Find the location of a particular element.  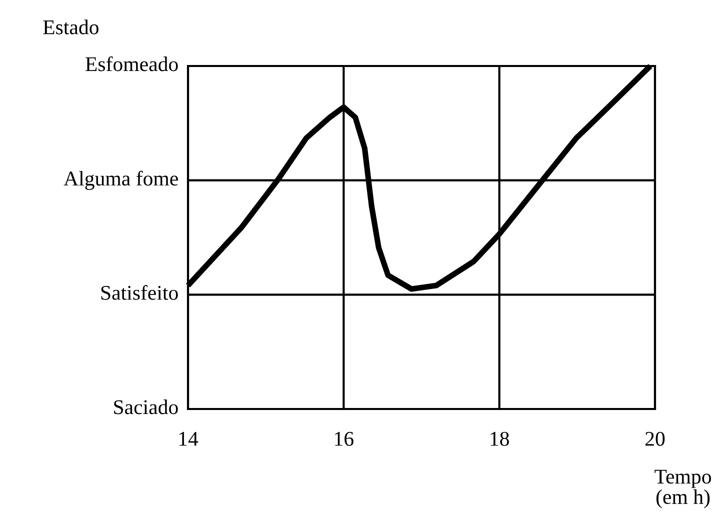

y-axis-title: Estado is located at coordinates (70, 27).